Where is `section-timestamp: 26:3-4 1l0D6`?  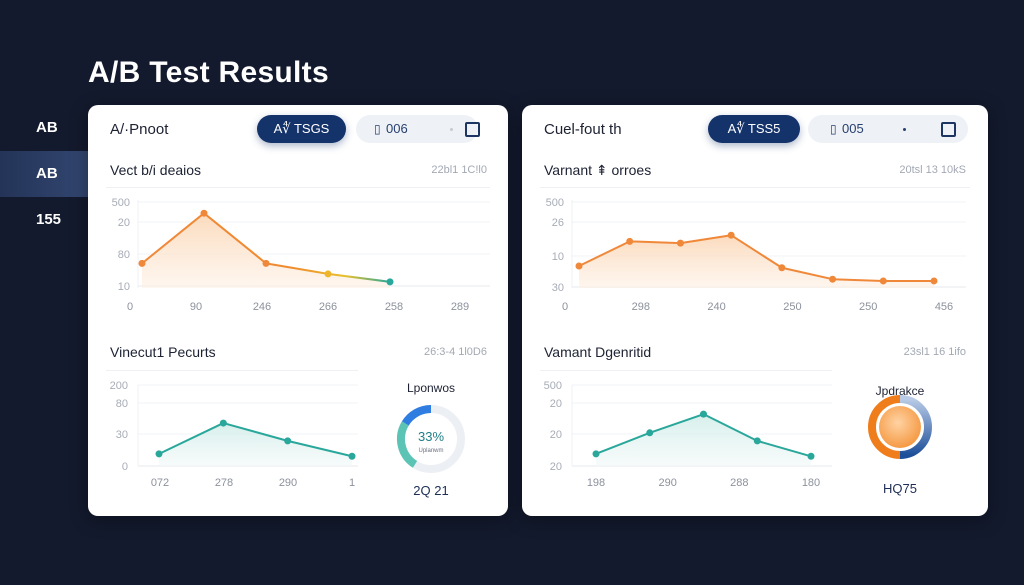
section-timestamp: 26:3-4 1l0D6 is located at coordinates (455, 352).